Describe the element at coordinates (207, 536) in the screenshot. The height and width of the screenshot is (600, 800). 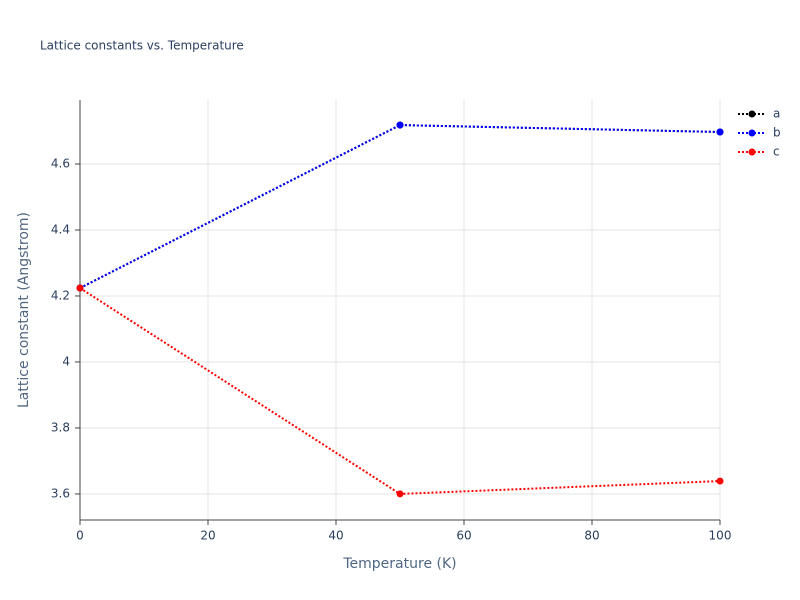
I see `x-tick-label: 20` at that location.